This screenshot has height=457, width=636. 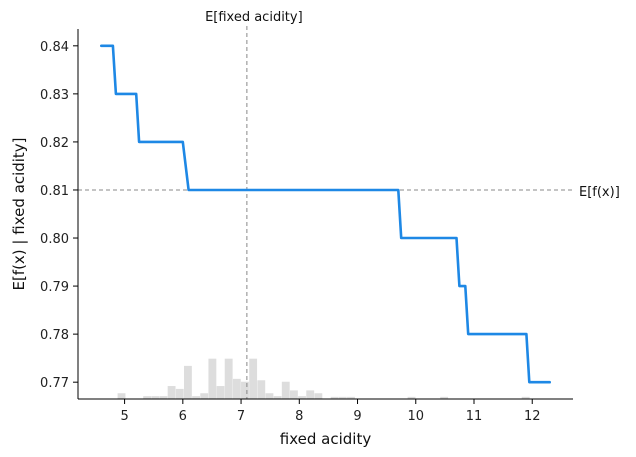 What do you see at coordinates (254, 17) in the screenshot?
I see `expected-feature-label: E[fixed acidity]` at bounding box center [254, 17].